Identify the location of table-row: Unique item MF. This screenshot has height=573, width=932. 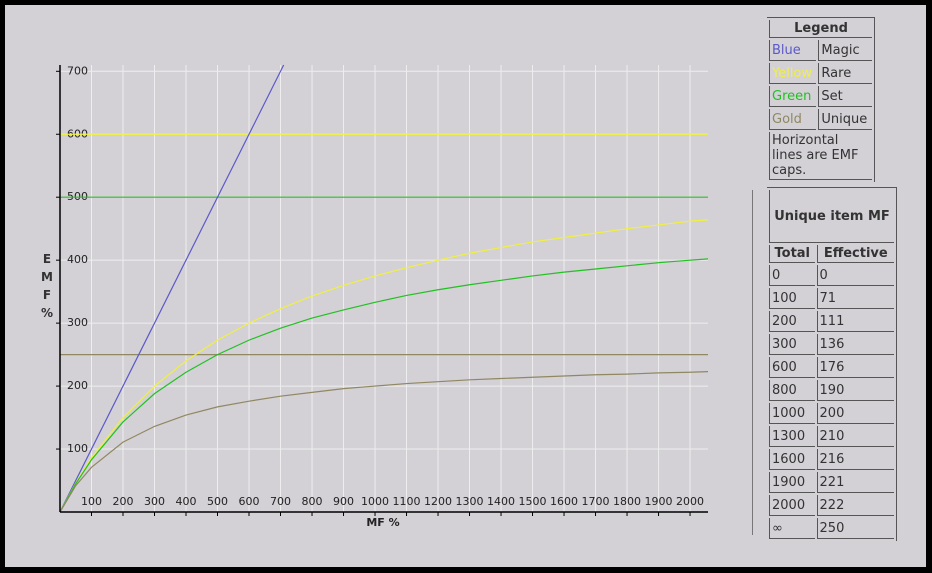
(831, 216).